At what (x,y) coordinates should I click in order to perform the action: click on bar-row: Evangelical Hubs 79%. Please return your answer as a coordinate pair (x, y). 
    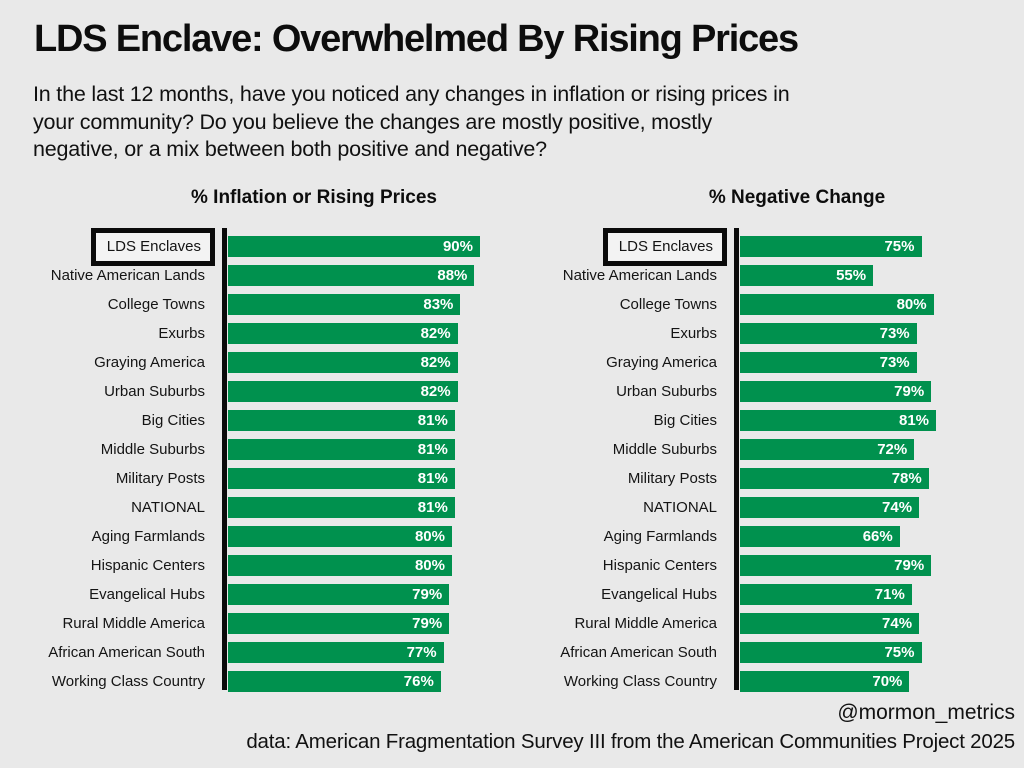
    Looking at the image, I should click on (254, 594).